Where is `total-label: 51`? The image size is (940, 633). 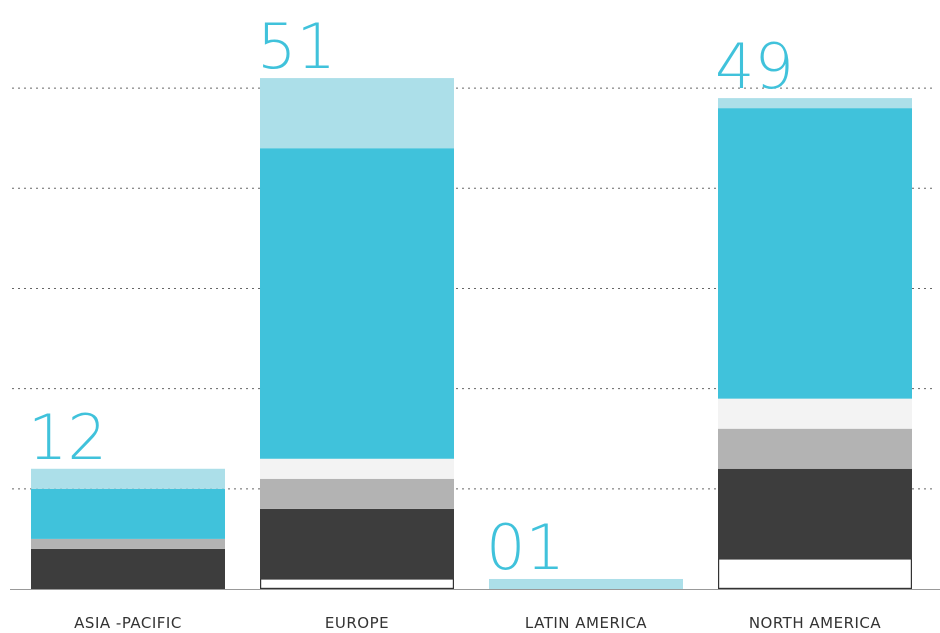 total-label: 51 is located at coordinates (296, 46).